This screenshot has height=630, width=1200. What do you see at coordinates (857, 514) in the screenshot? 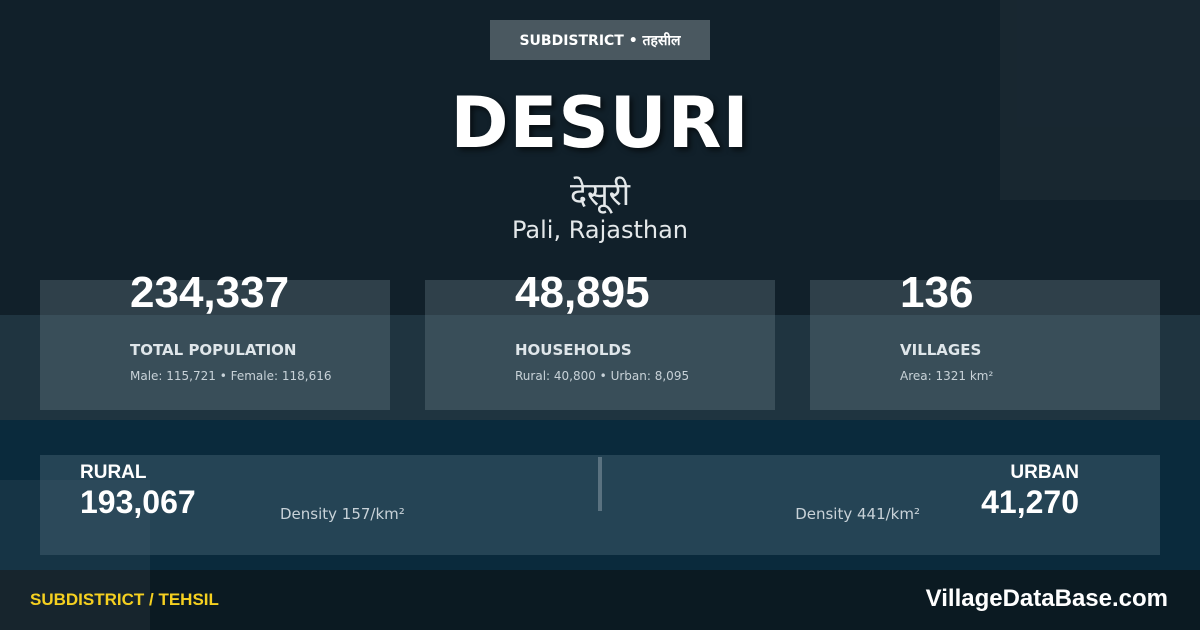
I see `urban-density: Density 441/km²` at bounding box center [857, 514].